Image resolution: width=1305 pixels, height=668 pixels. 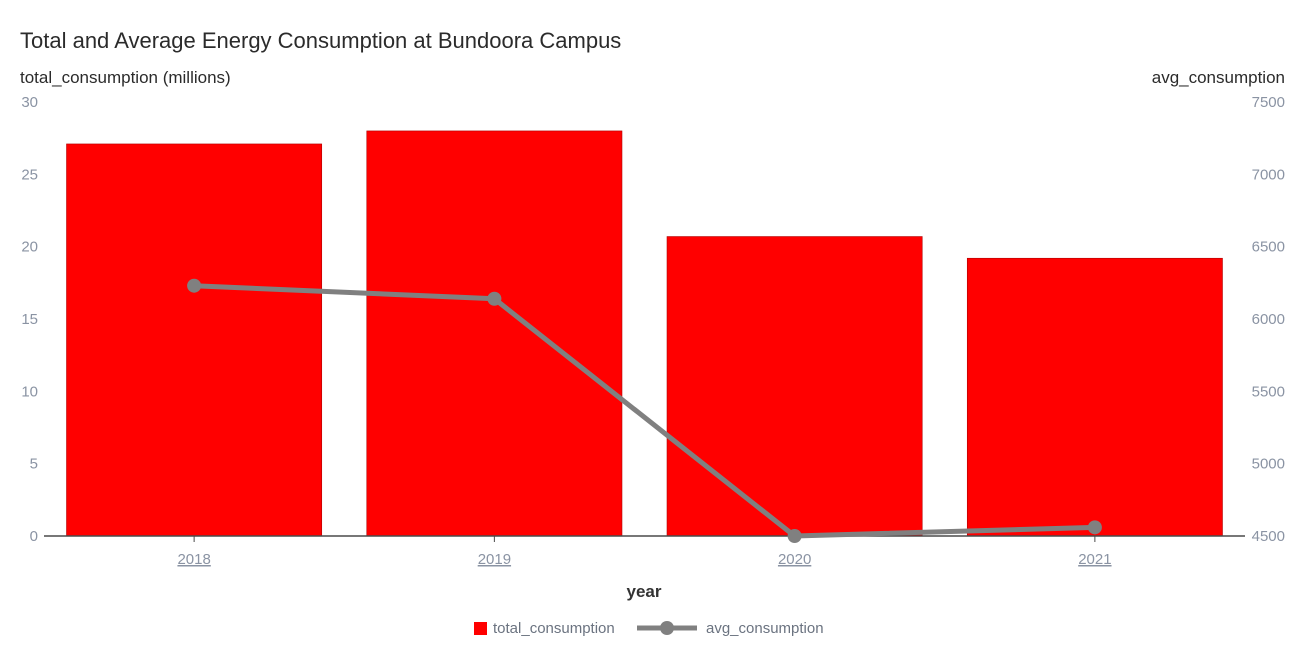 I want to click on left-tick-label: 15, so click(x=29, y=319).